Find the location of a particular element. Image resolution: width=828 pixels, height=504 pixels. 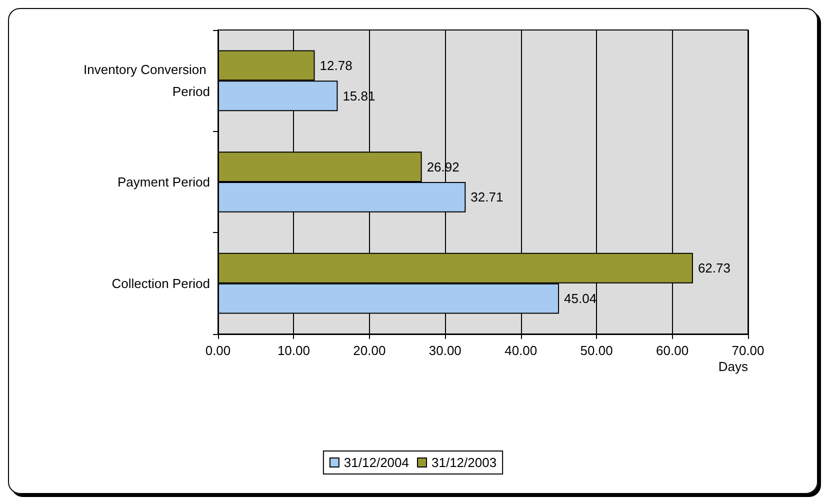

y-tick-label: Payment Period is located at coordinates (164, 182).